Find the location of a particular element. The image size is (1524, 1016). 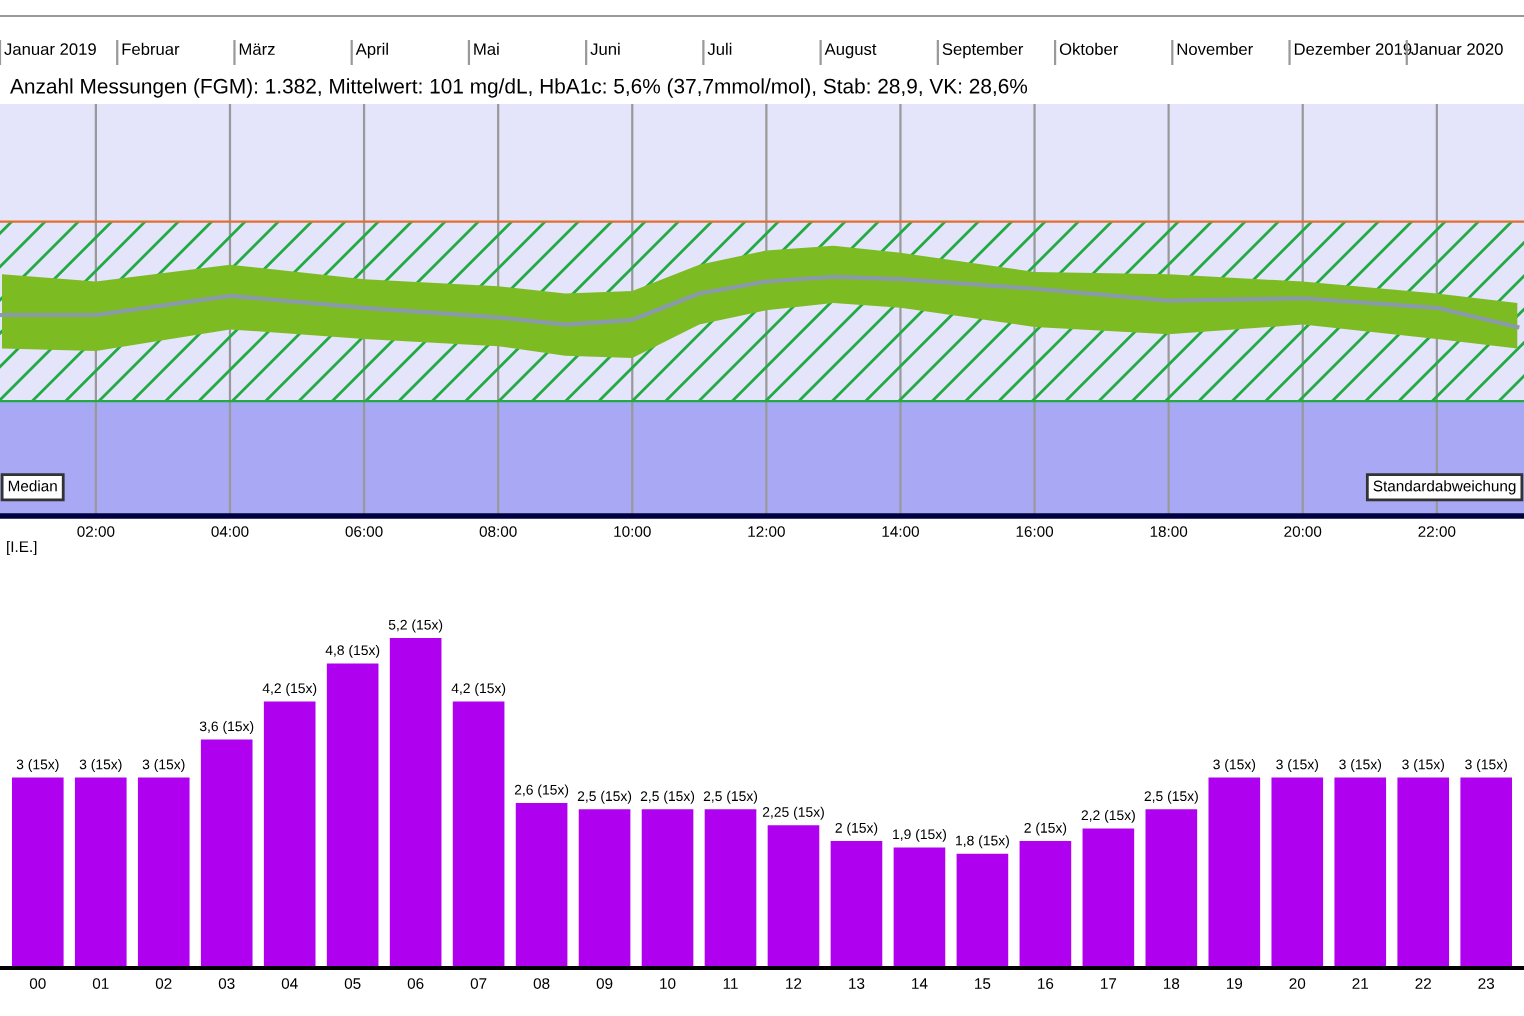

category-label: Juli is located at coordinates (719, 49).